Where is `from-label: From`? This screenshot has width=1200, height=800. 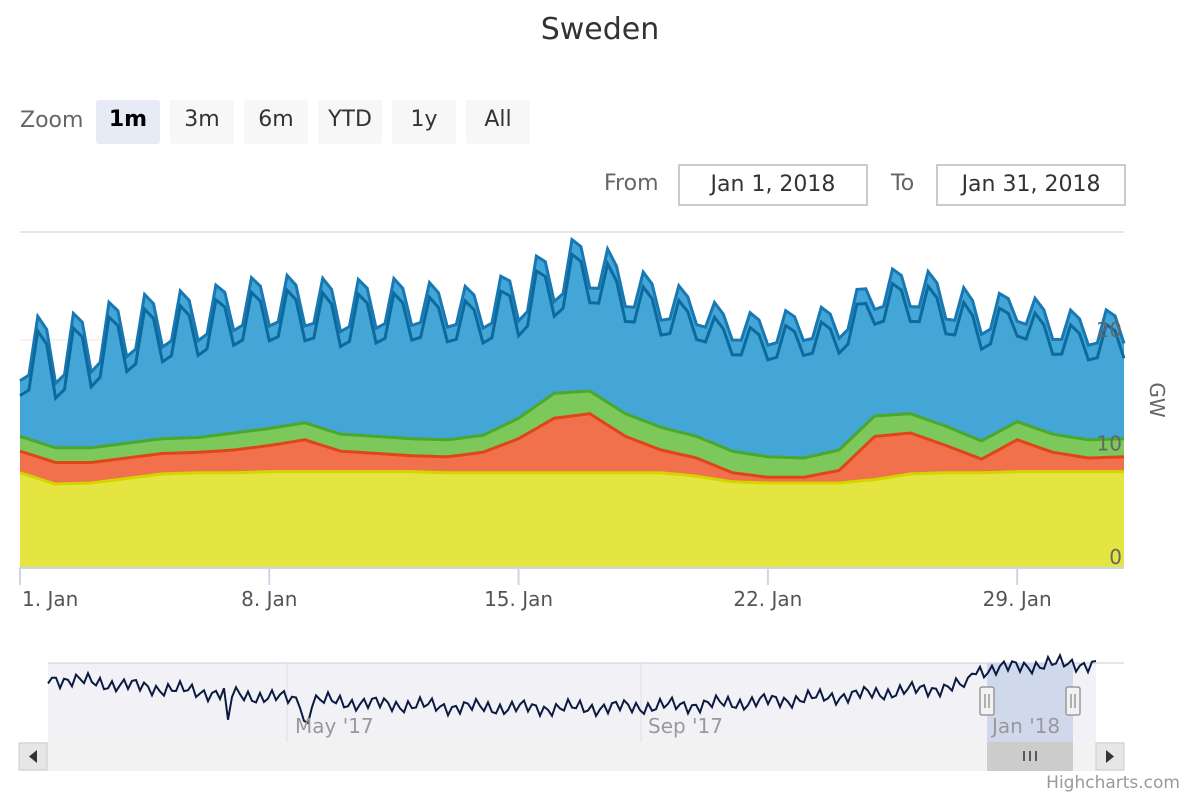 from-label: From is located at coordinates (631, 183).